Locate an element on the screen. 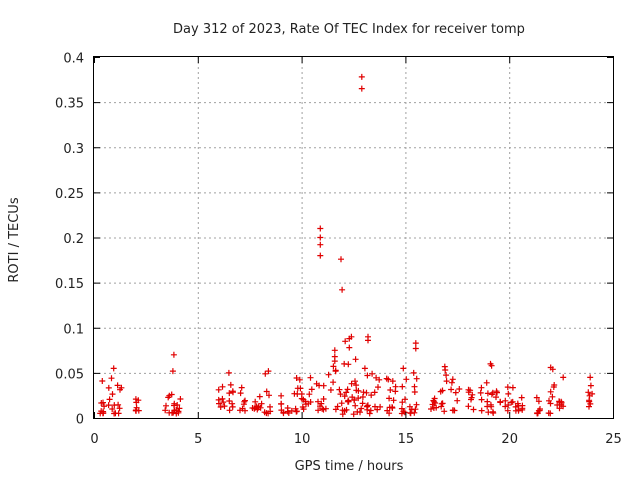 Image resolution: width=640 pixels, height=480 pixels. x-tick-label: 20 is located at coordinates (509, 439).